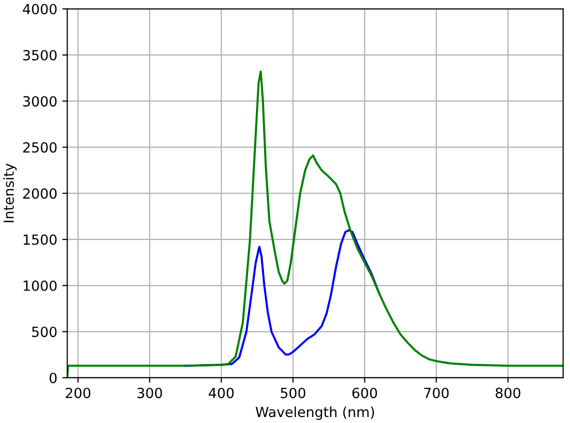 The height and width of the screenshot is (423, 570). What do you see at coordinates (364, 393) in the screenshot?
I see `x-tick-label: 600` at bounding box center [364, 393].